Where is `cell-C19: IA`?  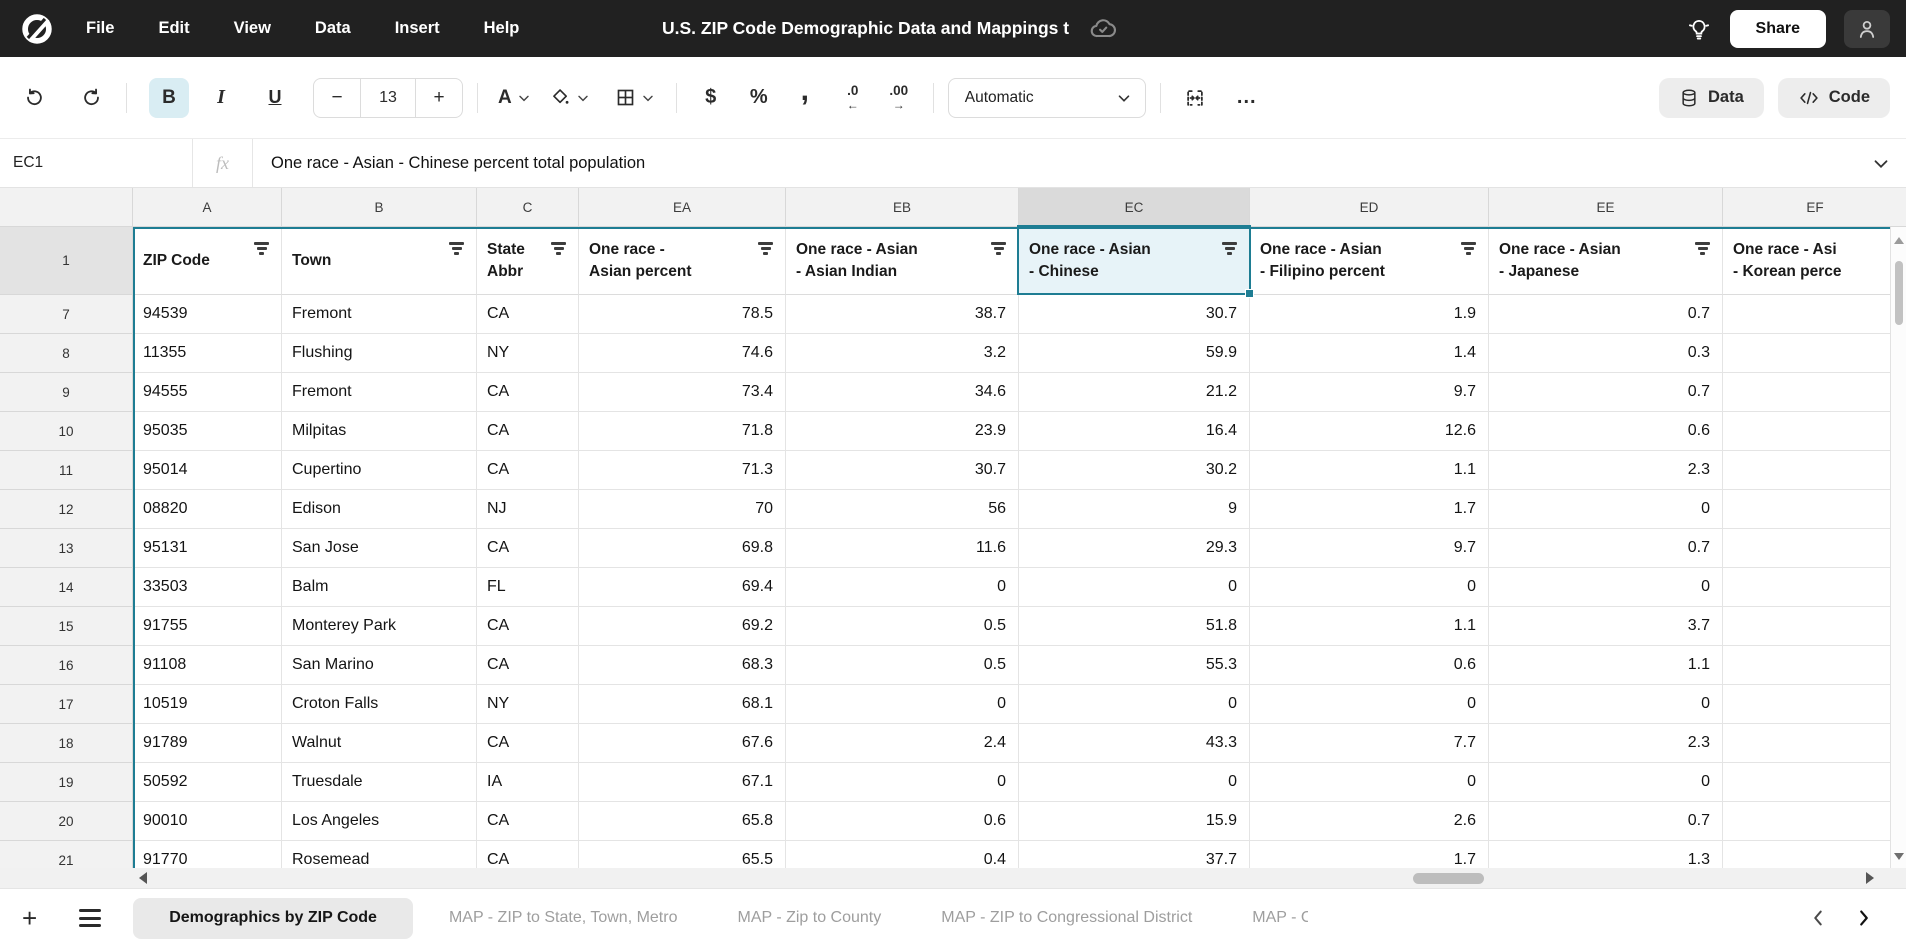 cell-C19: IA is located at coordinates (528, 782).